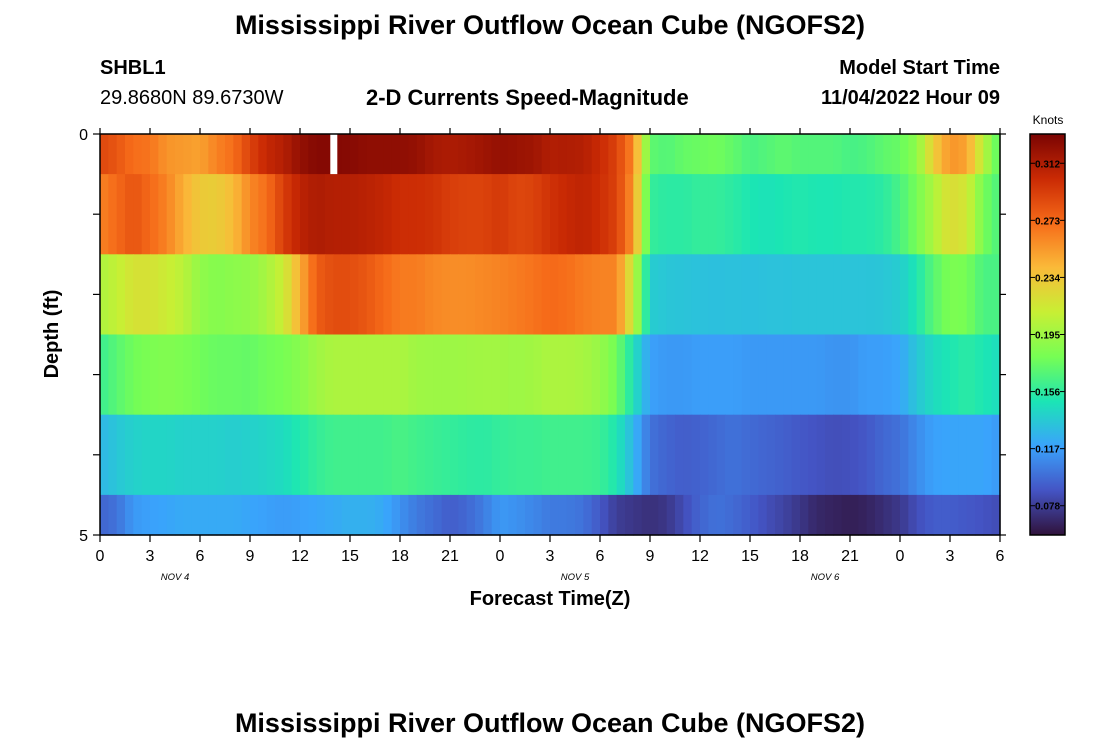 The height and width of the screenshot is (750, 1100). Describe the element at coordinates (100, 556) in the screenshot. I see `x-tick-label: 0` at that location.